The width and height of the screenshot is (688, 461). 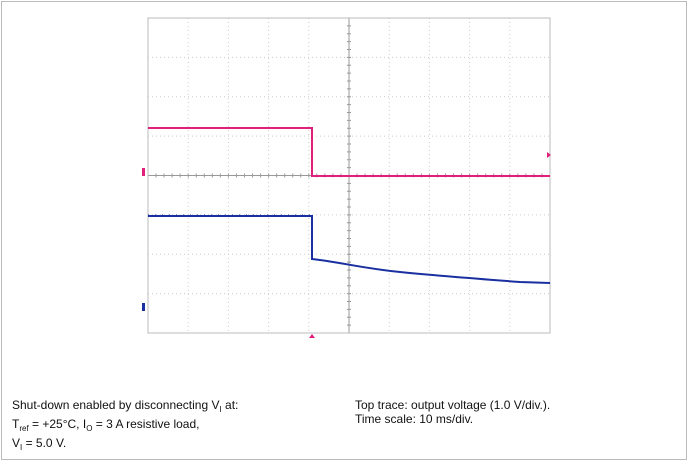 I want to click on caption-line: Time scale: 10 ms/div., so click(x=452, y=419).